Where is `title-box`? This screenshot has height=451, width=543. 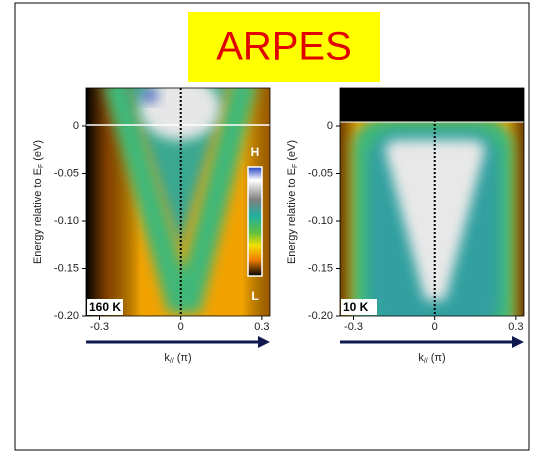
title-box is located at coordinates (284, 47).